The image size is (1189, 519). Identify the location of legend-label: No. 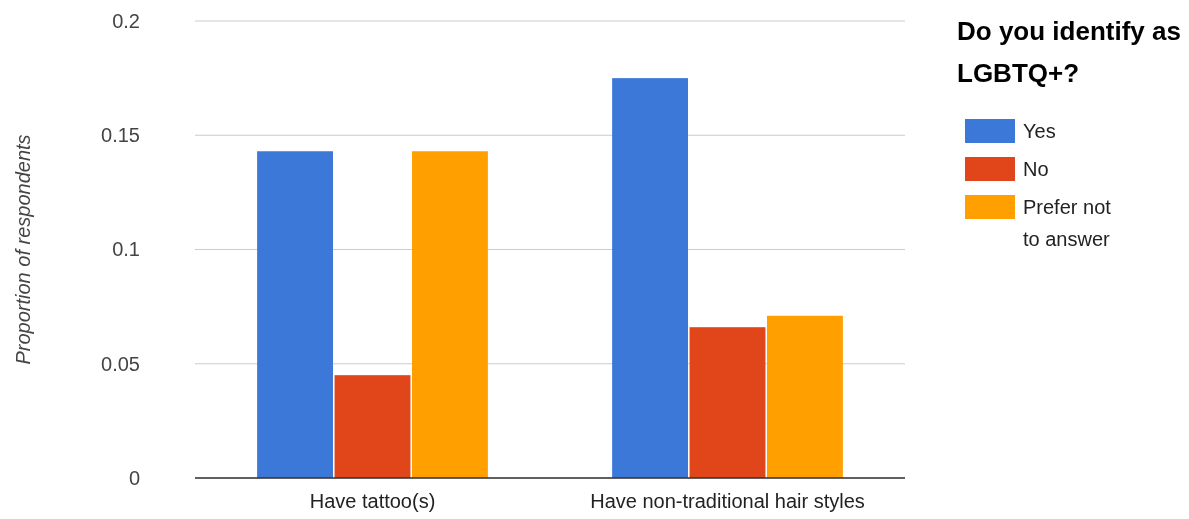
(1036, 169).